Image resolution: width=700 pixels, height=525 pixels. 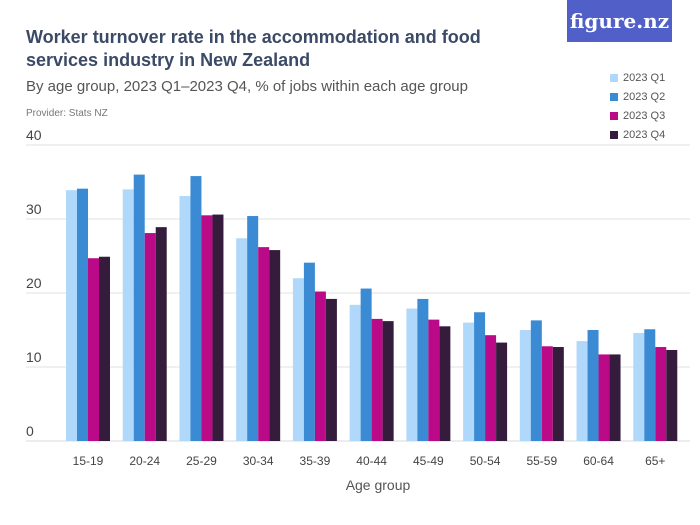 What do you see at coordinates (371, 461) in the screenshot?
I see `x-tick-label: 40-44` at bounding box center [371, 461].